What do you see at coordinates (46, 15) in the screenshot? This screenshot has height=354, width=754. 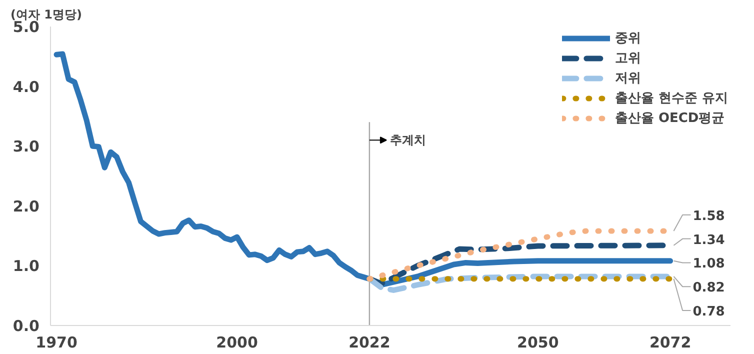 I see `y-axis-title: (여자 1명당)` at bounding box center [46, 15].